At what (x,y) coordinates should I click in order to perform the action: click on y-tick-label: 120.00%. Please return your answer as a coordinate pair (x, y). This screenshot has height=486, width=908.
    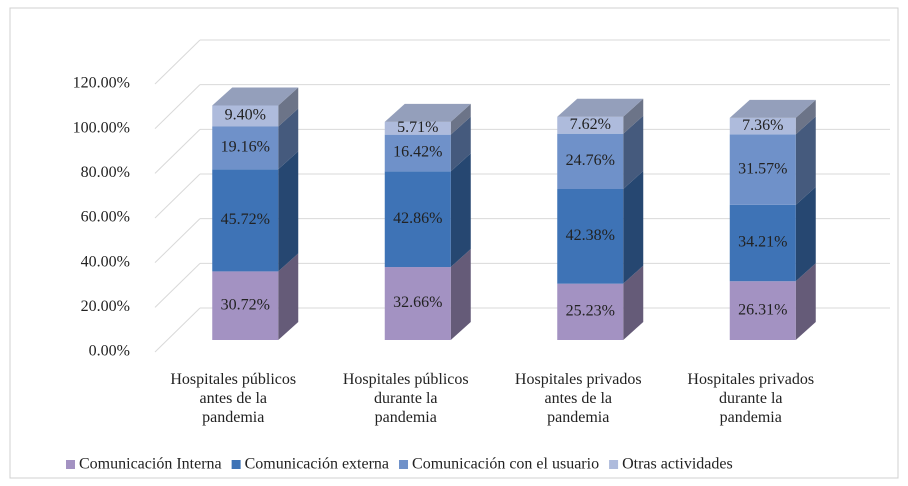
    Looking at the image, I should click on (101, 83).